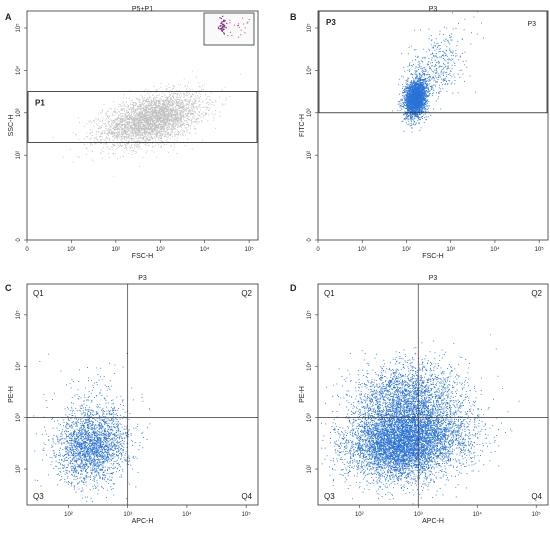 The image size is (550, 537). I want to click on x-tick-label-C: 10⁴, so click(187, 514).